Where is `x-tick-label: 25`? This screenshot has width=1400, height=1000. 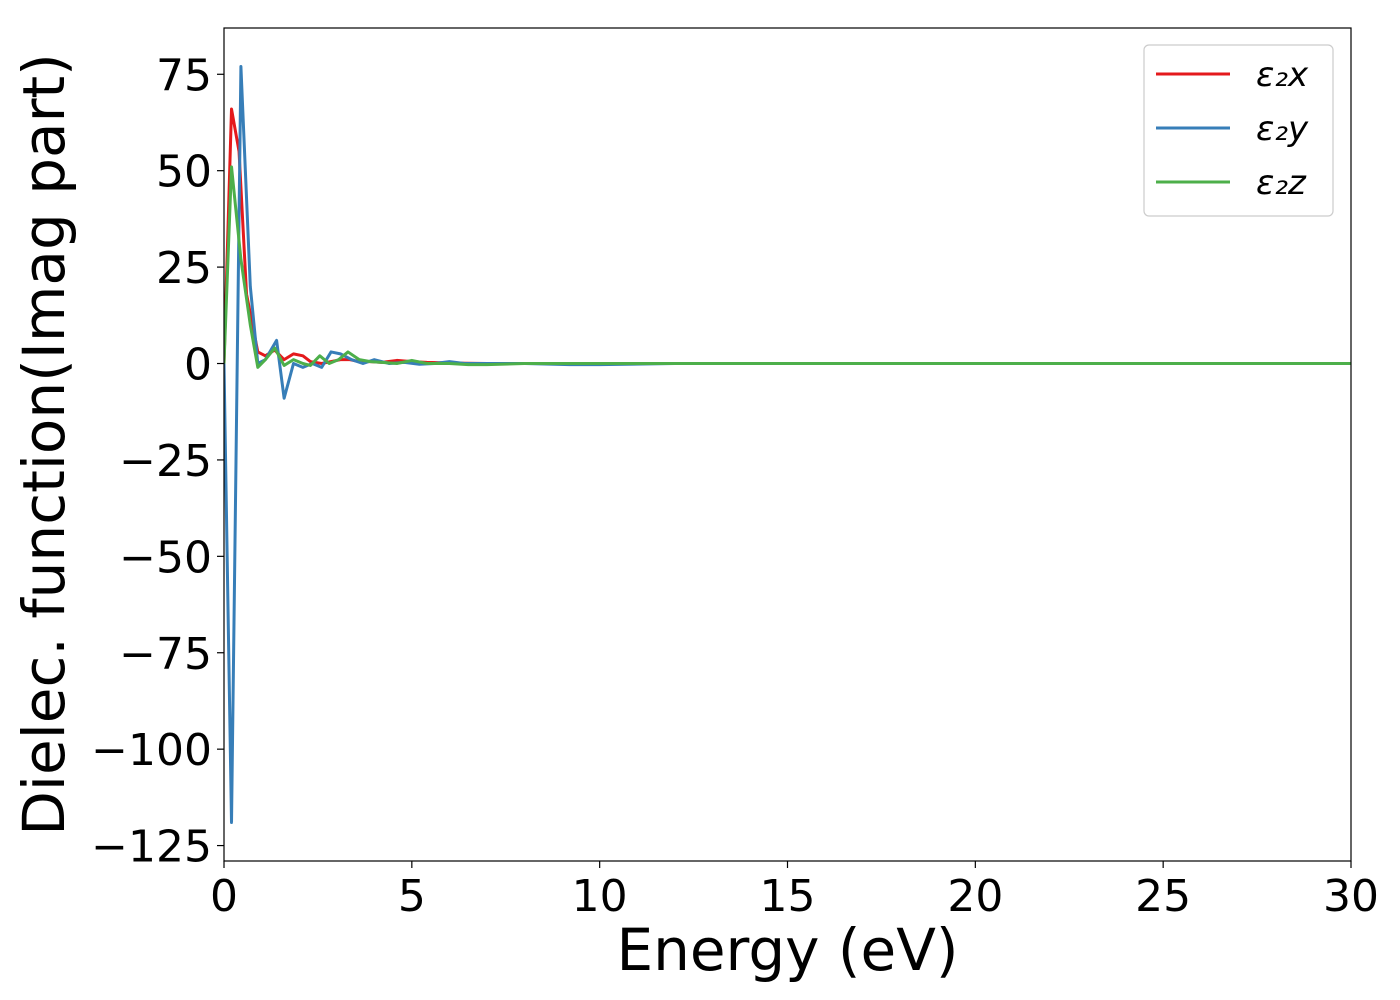 x-tick-label: 25 is located at coordinates (1163, 896).